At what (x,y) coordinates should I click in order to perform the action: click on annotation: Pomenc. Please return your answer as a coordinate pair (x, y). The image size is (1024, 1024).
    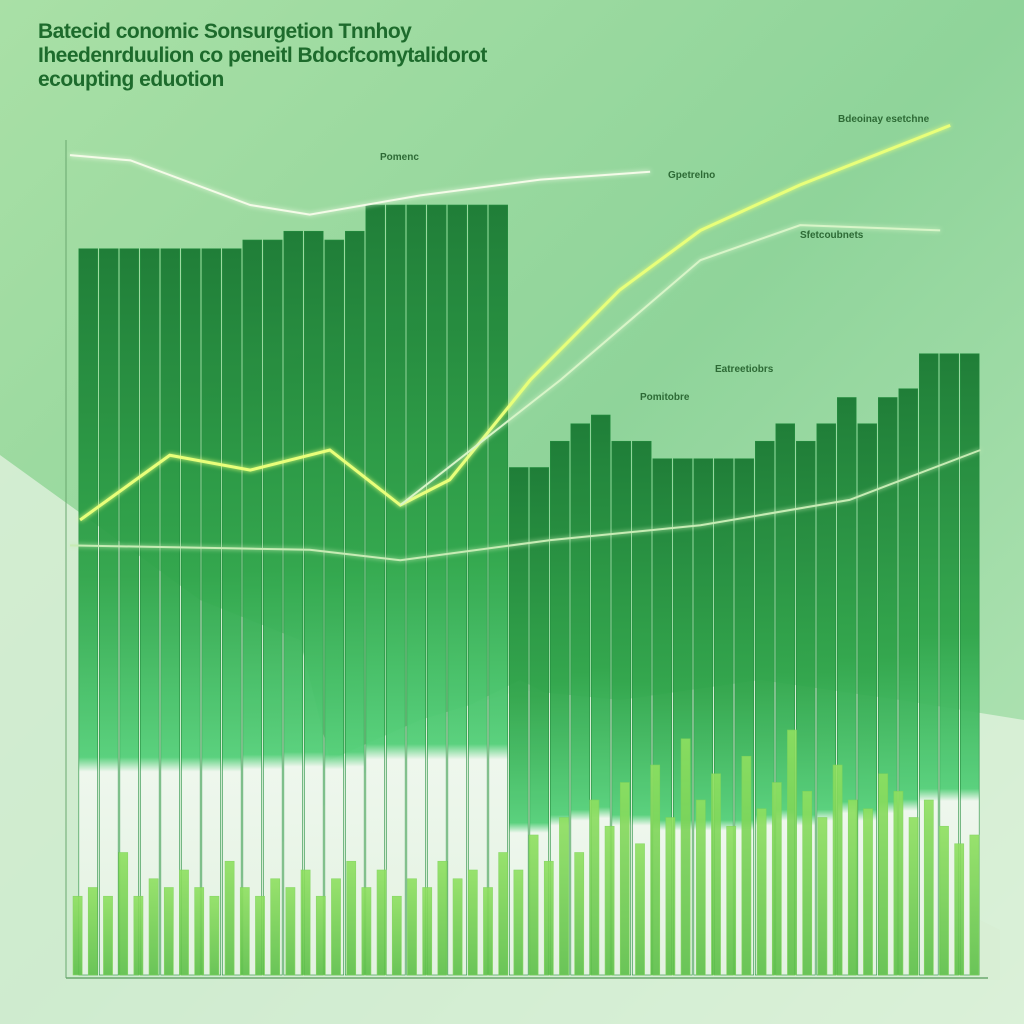
    Looking at the image, I should click on (399, 157).